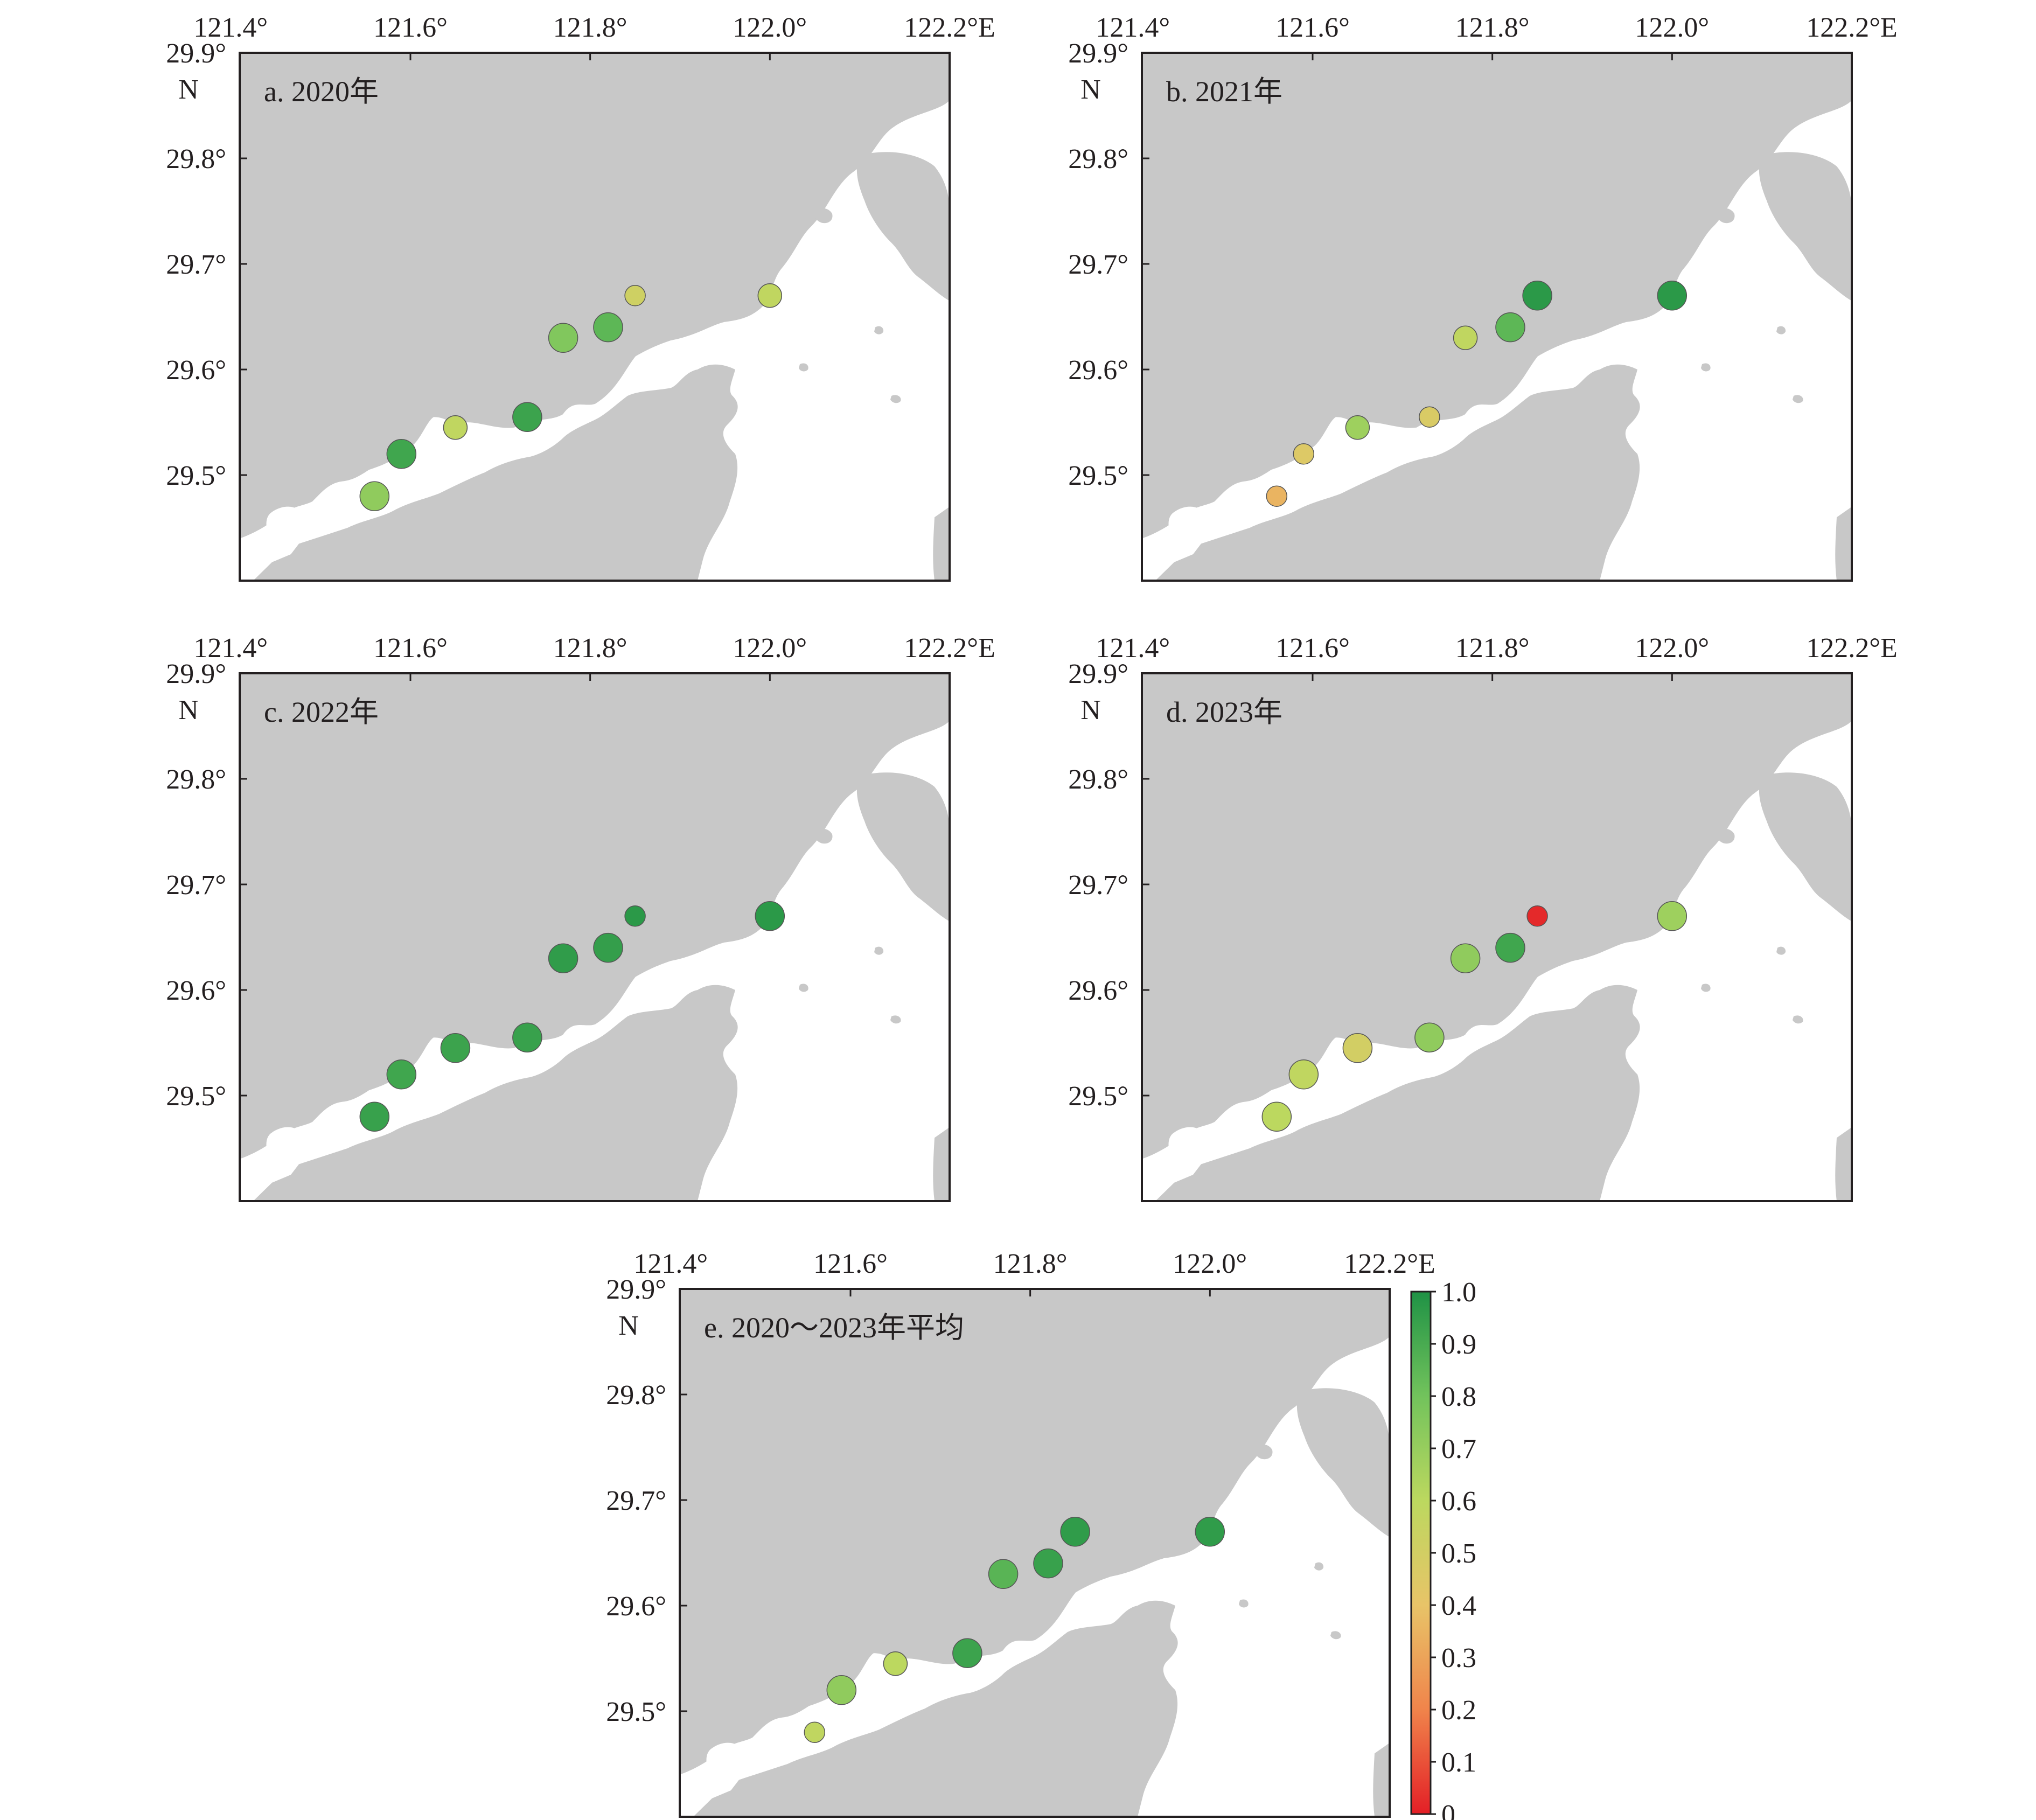  I want to click on panel-b-frame, so click(1497, 317).